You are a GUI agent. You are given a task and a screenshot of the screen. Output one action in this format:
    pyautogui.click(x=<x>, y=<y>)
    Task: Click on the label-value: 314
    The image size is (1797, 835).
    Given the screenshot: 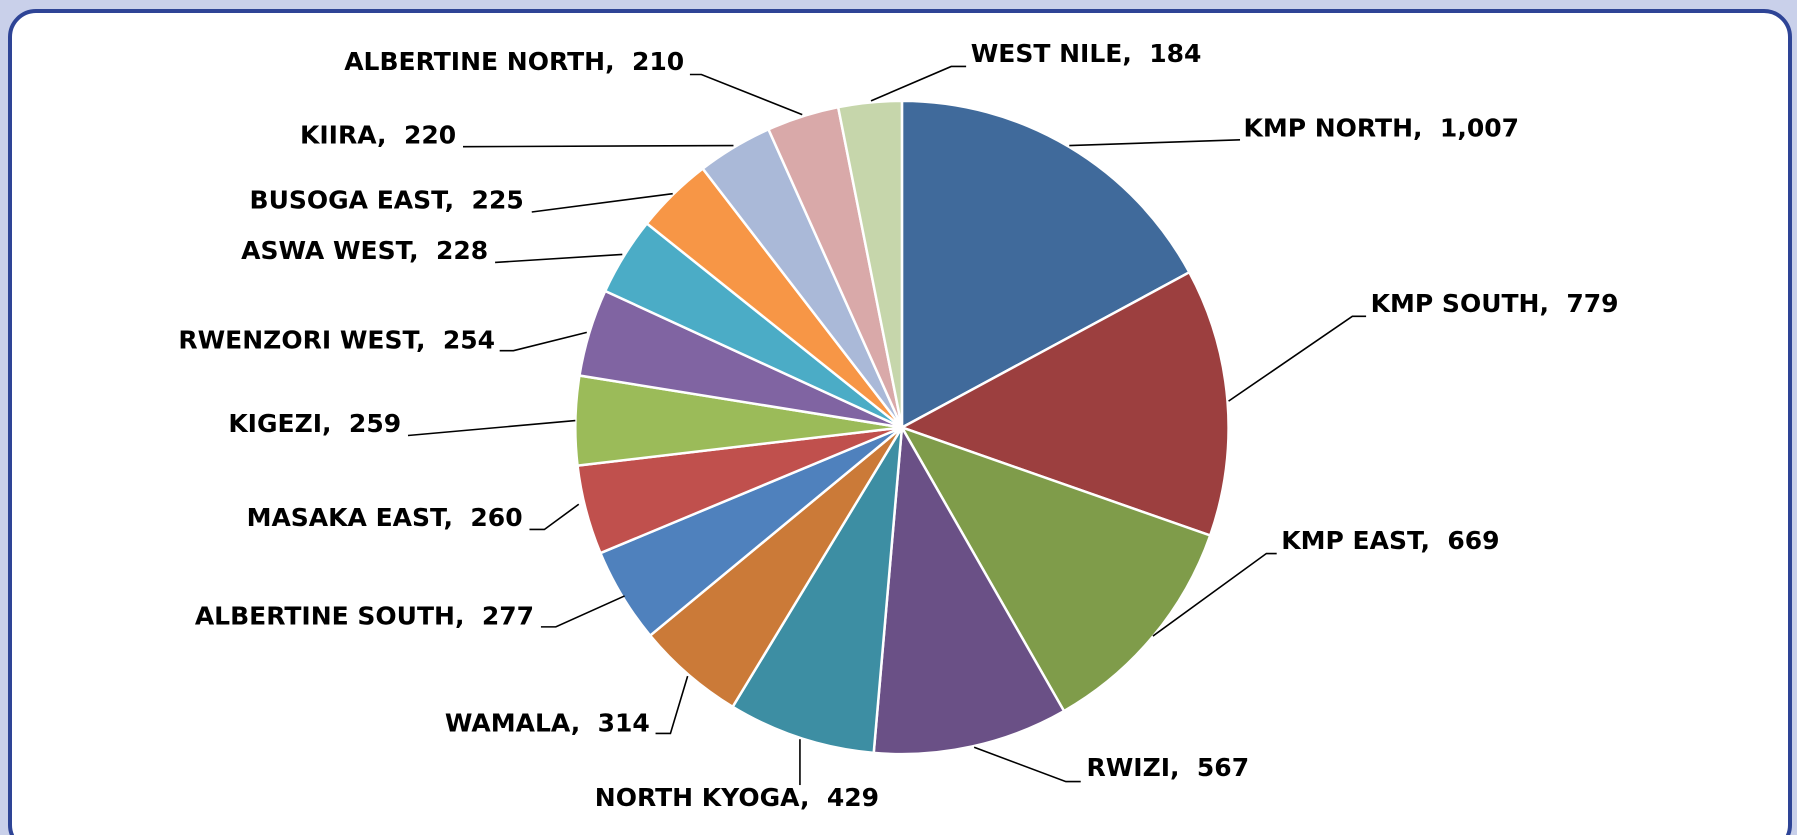 What is the action you would take?
    pyautogui.click(x=624, y=722)
    